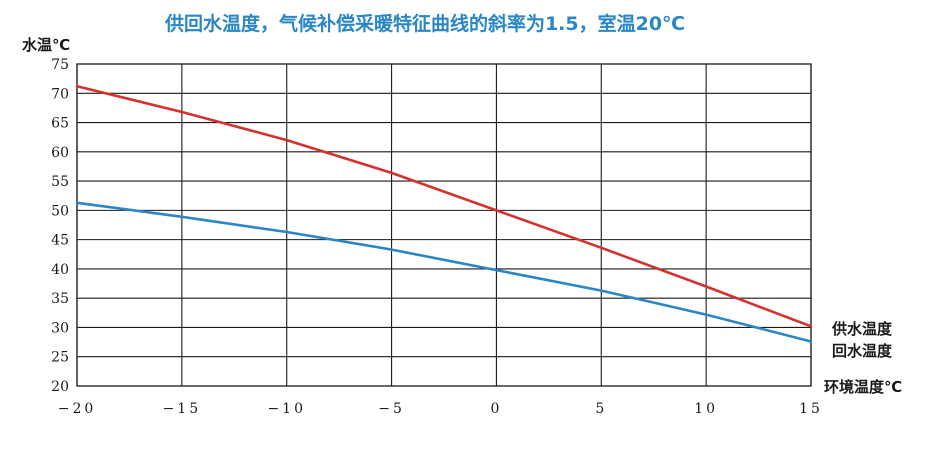 The image size is (946, 452). What do you see at coordinates (601, 409) in the screenshot?
I see `x-tick-label: 5` at bounding box center [601, 409].